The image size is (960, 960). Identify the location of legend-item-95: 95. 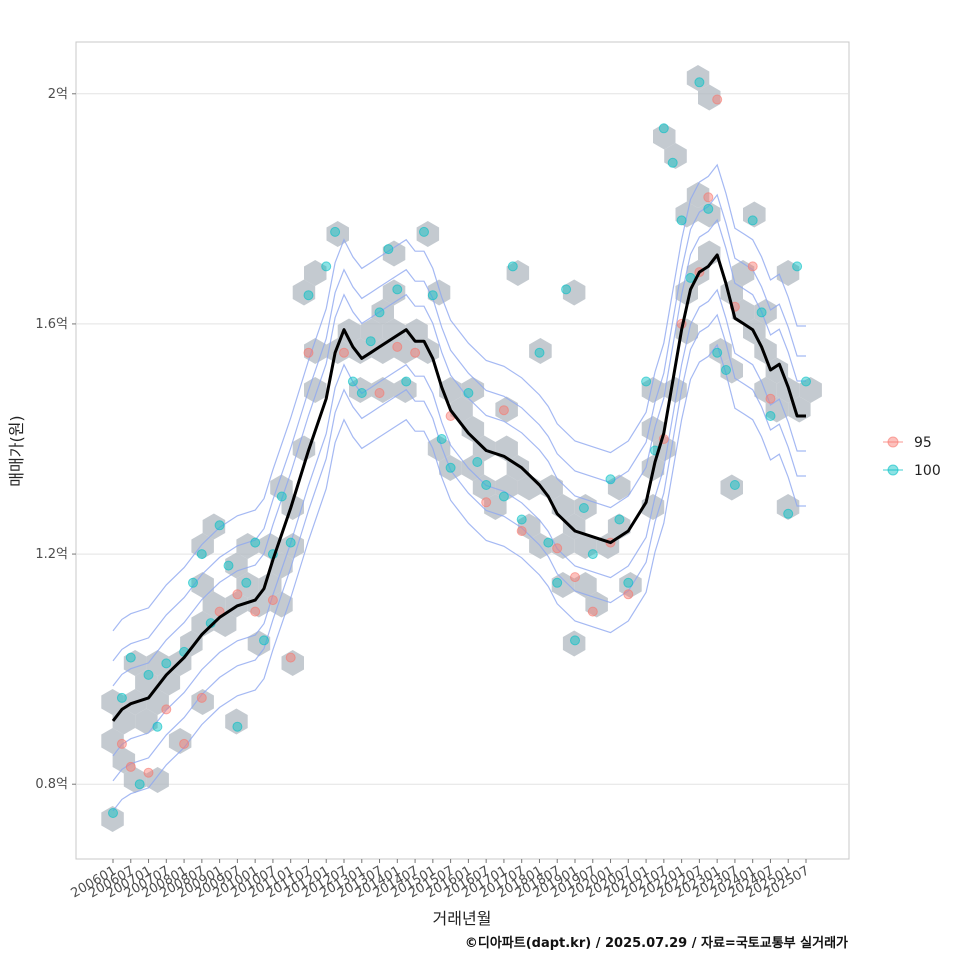
(907, 443).